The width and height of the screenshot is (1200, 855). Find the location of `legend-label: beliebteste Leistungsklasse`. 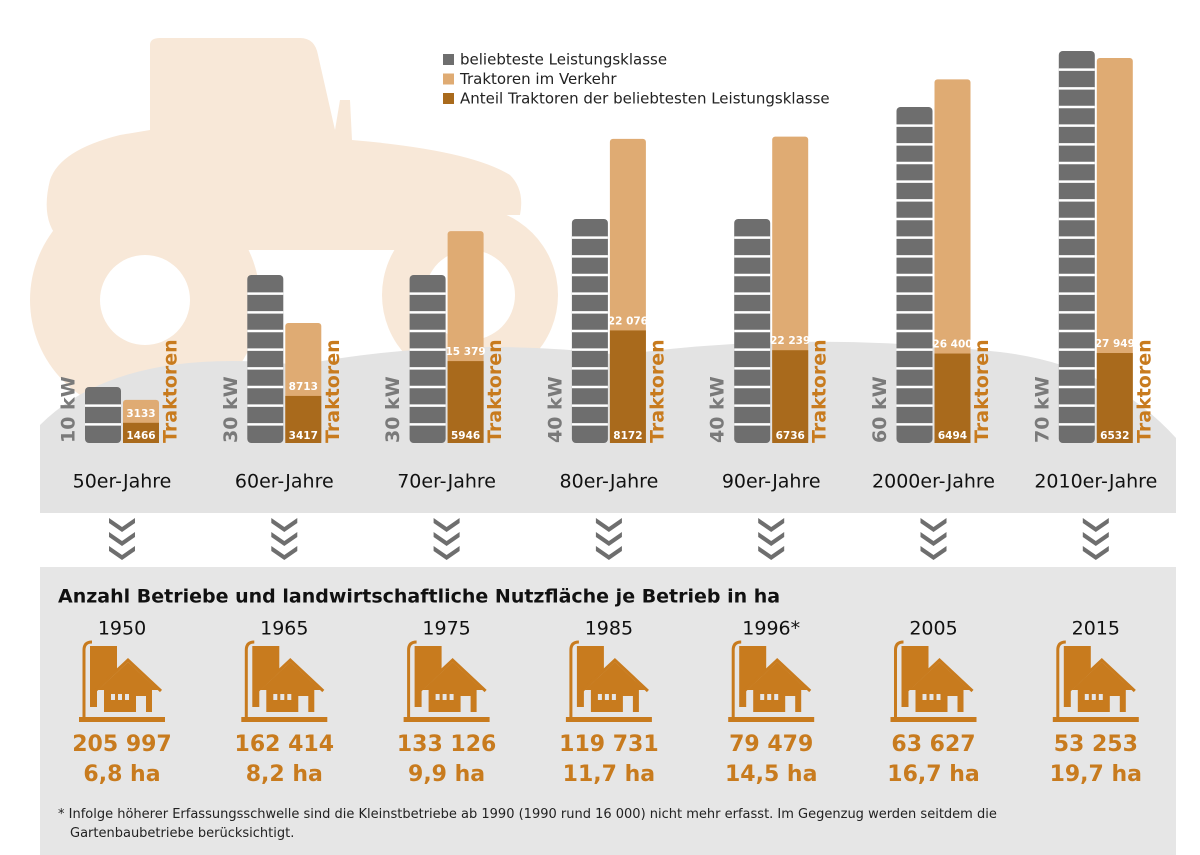

legend-label: beliebteste Leistungsklasse is located at coordinates (563, 60).